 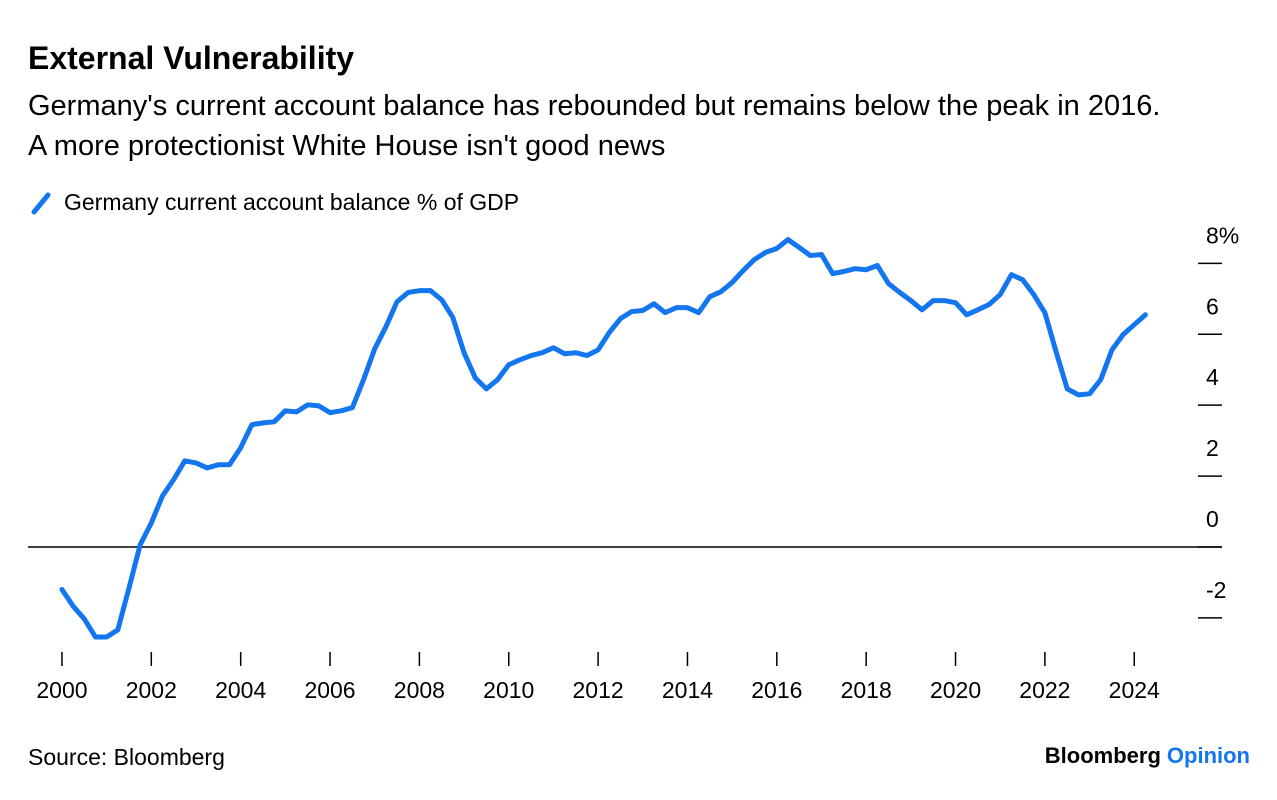 What do you see at coordinates (240, 690) in the screenshot?
I see `x-tick-label: 2004` at bounding box center [240, 690].